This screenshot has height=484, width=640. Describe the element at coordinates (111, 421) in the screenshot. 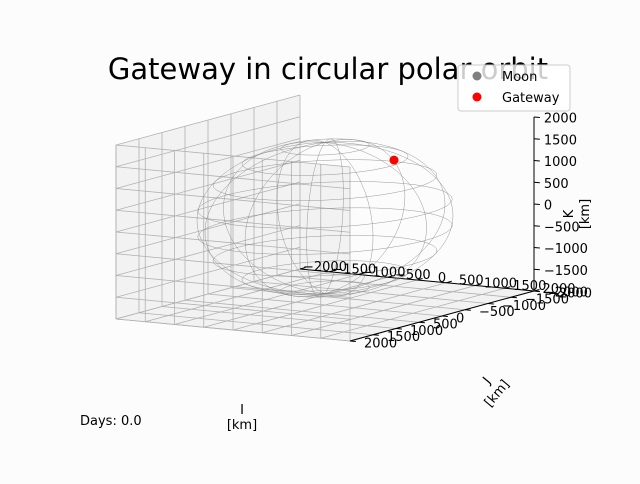

I see `days-counter: Days: 0.0` at that location.